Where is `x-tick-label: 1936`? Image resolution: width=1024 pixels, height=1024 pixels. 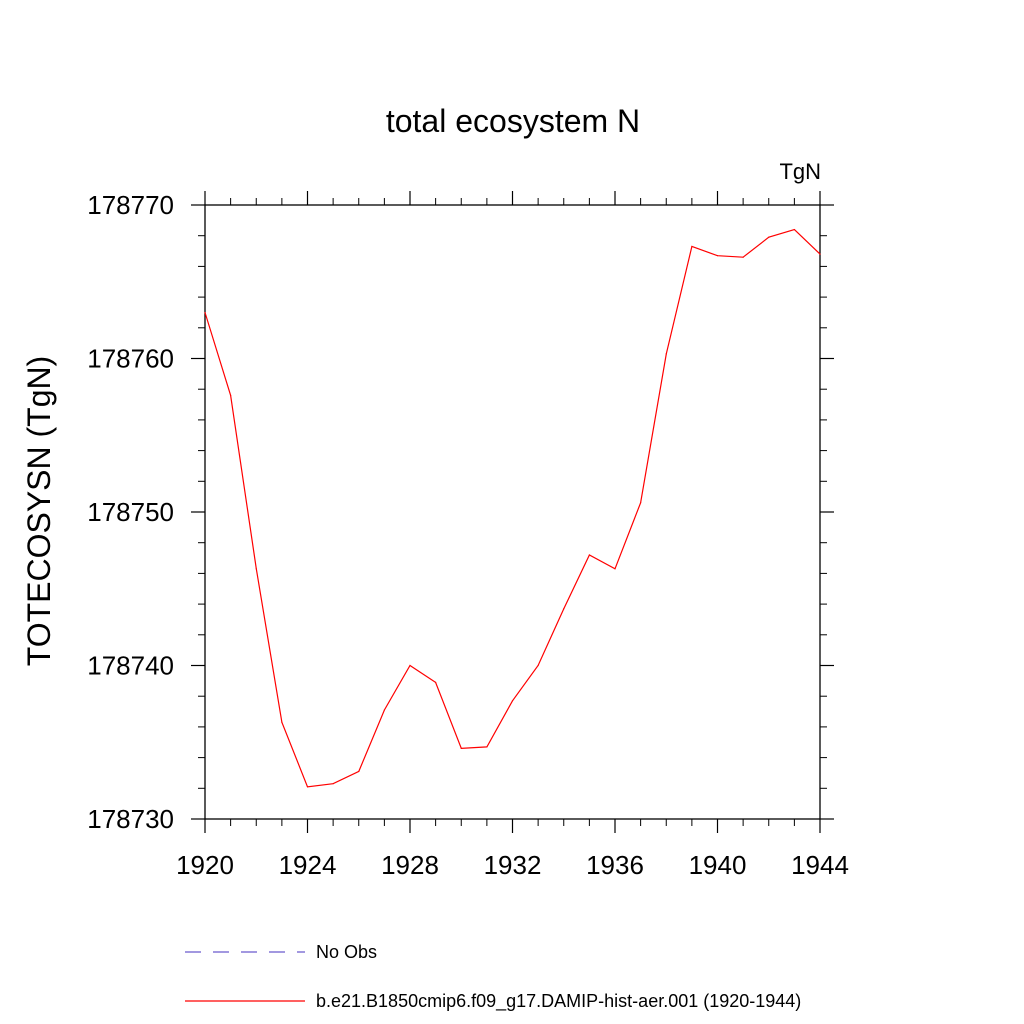 x-tick-label: 1936 is located at coordinates (615, 865).